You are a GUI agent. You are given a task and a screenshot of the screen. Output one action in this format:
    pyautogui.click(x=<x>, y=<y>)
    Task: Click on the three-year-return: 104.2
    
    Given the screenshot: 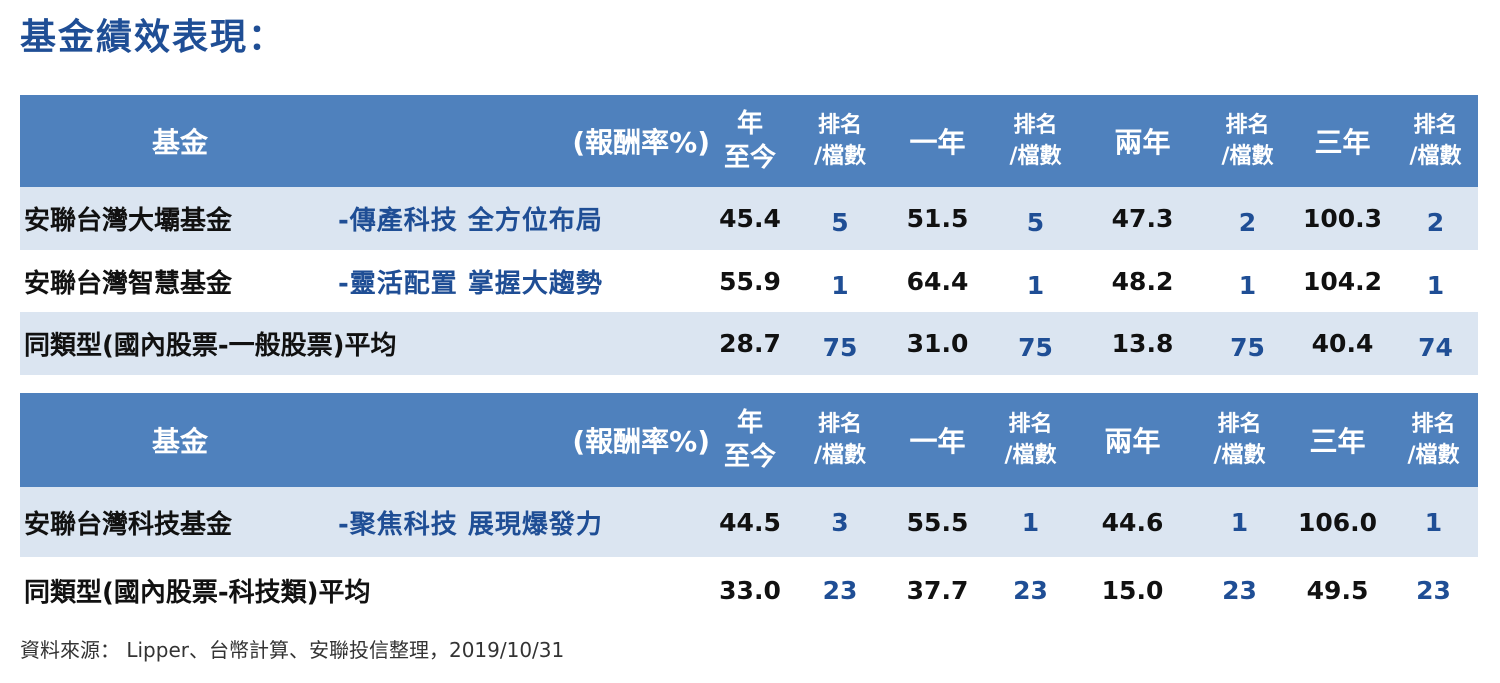 What is the action you would take?
    pyautogui.click(x=1342, y=281)
    